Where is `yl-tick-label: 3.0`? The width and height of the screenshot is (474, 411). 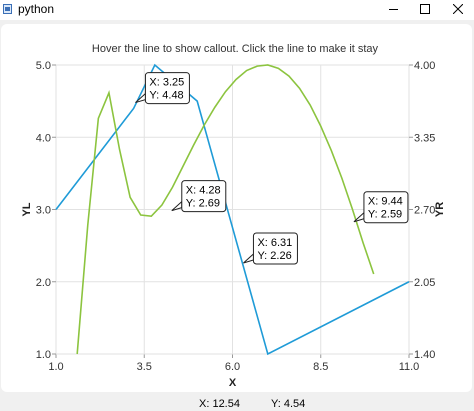
yl-tick-label: 3.0 is located at coordinates (43, 211).